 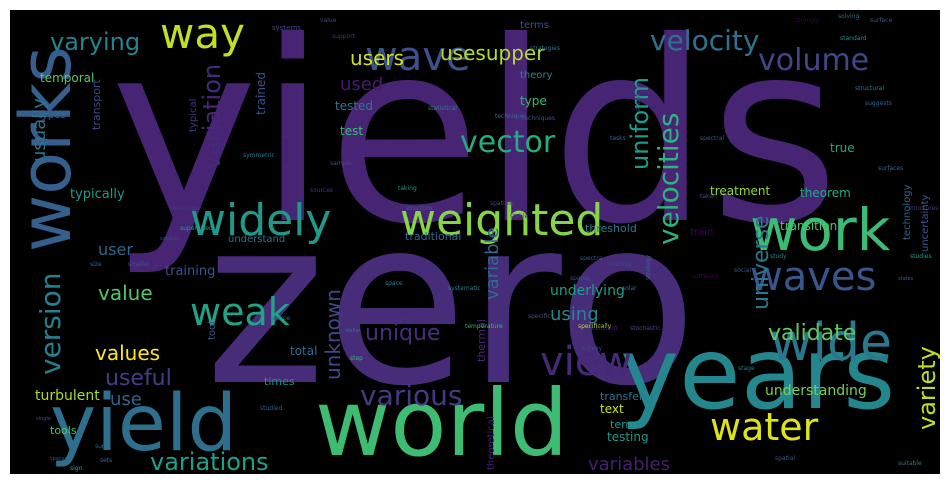 What do you see at coordinates (96, 264) in the screenshot?
I see `word-size: size` at bounding box center [96, 264].